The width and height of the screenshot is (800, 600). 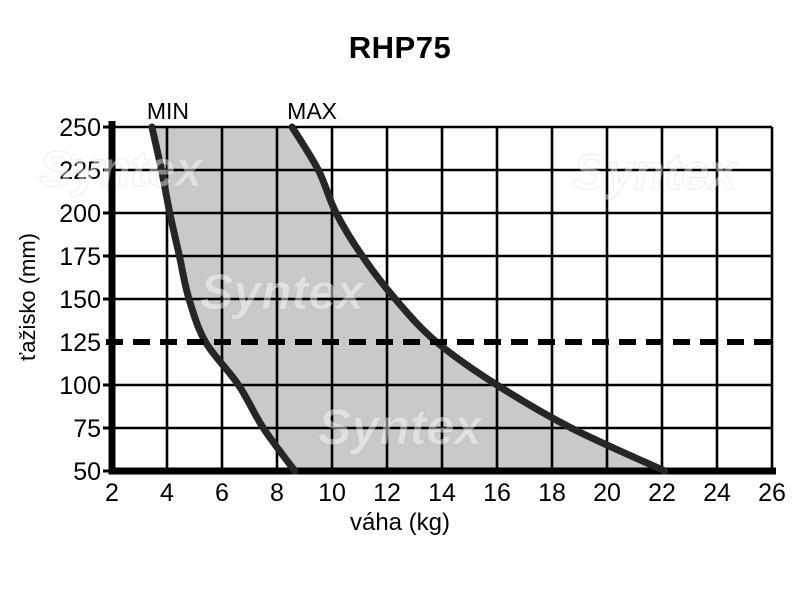 What do you see at coordinates (87, 472) in the screenshot?
I see `y-tick-label: 50` at bounding box center [87, 472].